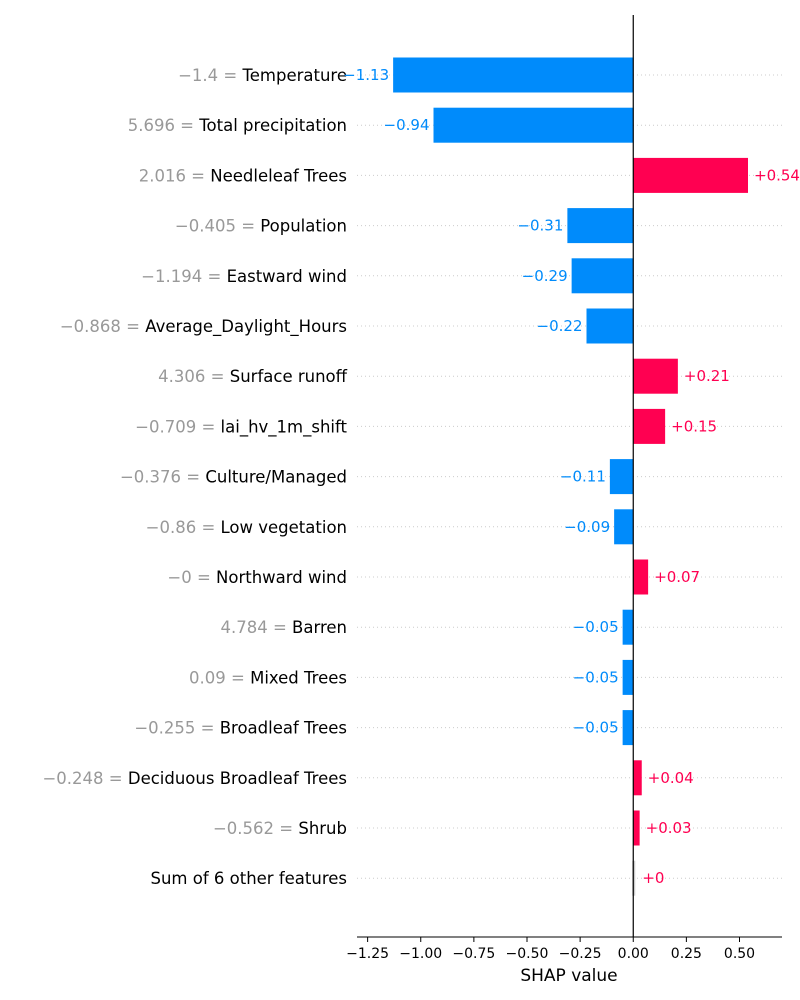 The image size is (800, 1000). What do you see at coordinates (162, 477) in the screenshot?
I see `feature-value: −0.376 =` at bounding box center [162, 477].